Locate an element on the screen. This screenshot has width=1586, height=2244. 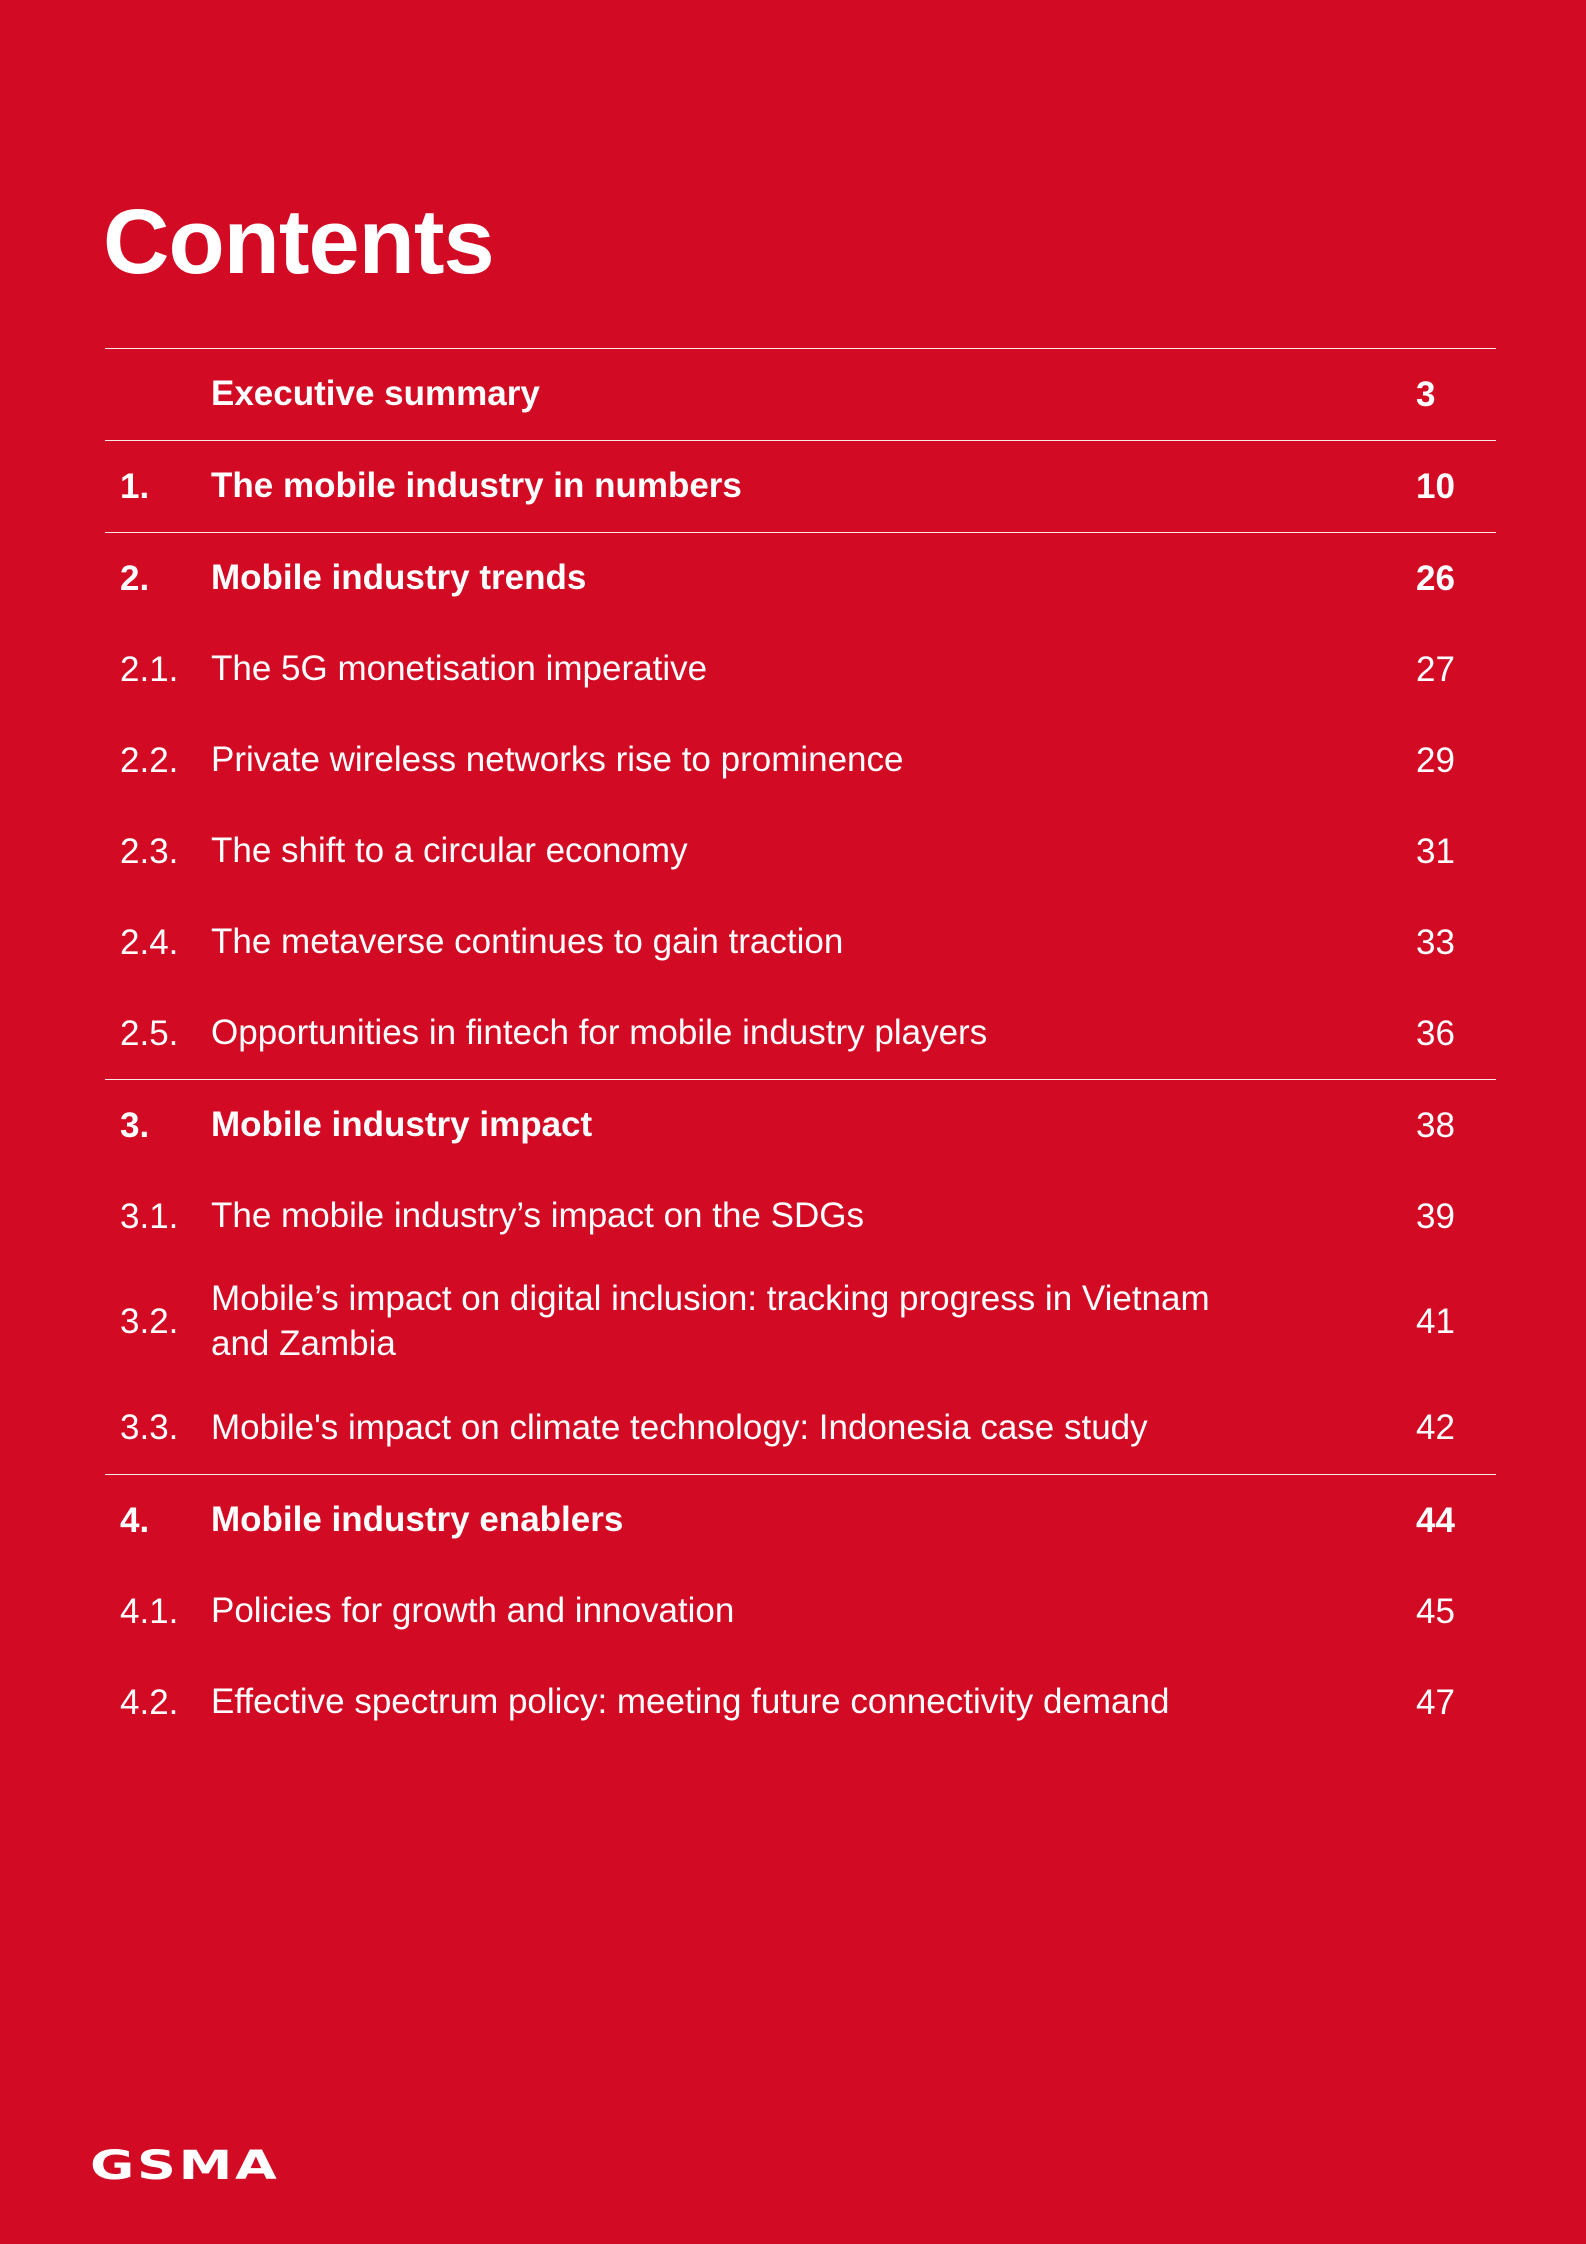
entry-page: 33 is located at coordinates (1435, 942).